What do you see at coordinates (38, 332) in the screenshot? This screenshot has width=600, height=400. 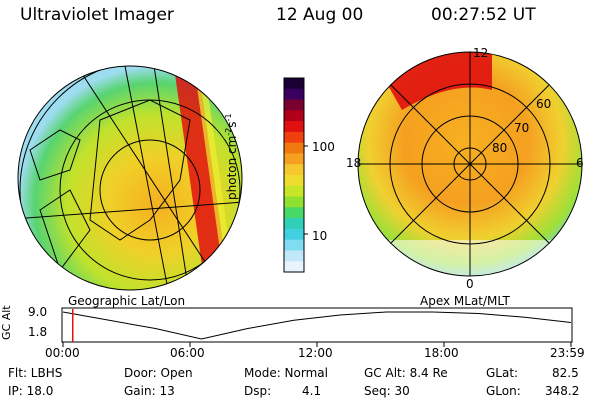 I see `timeline-ymin: 1.8` at bounding box center [38, 332].